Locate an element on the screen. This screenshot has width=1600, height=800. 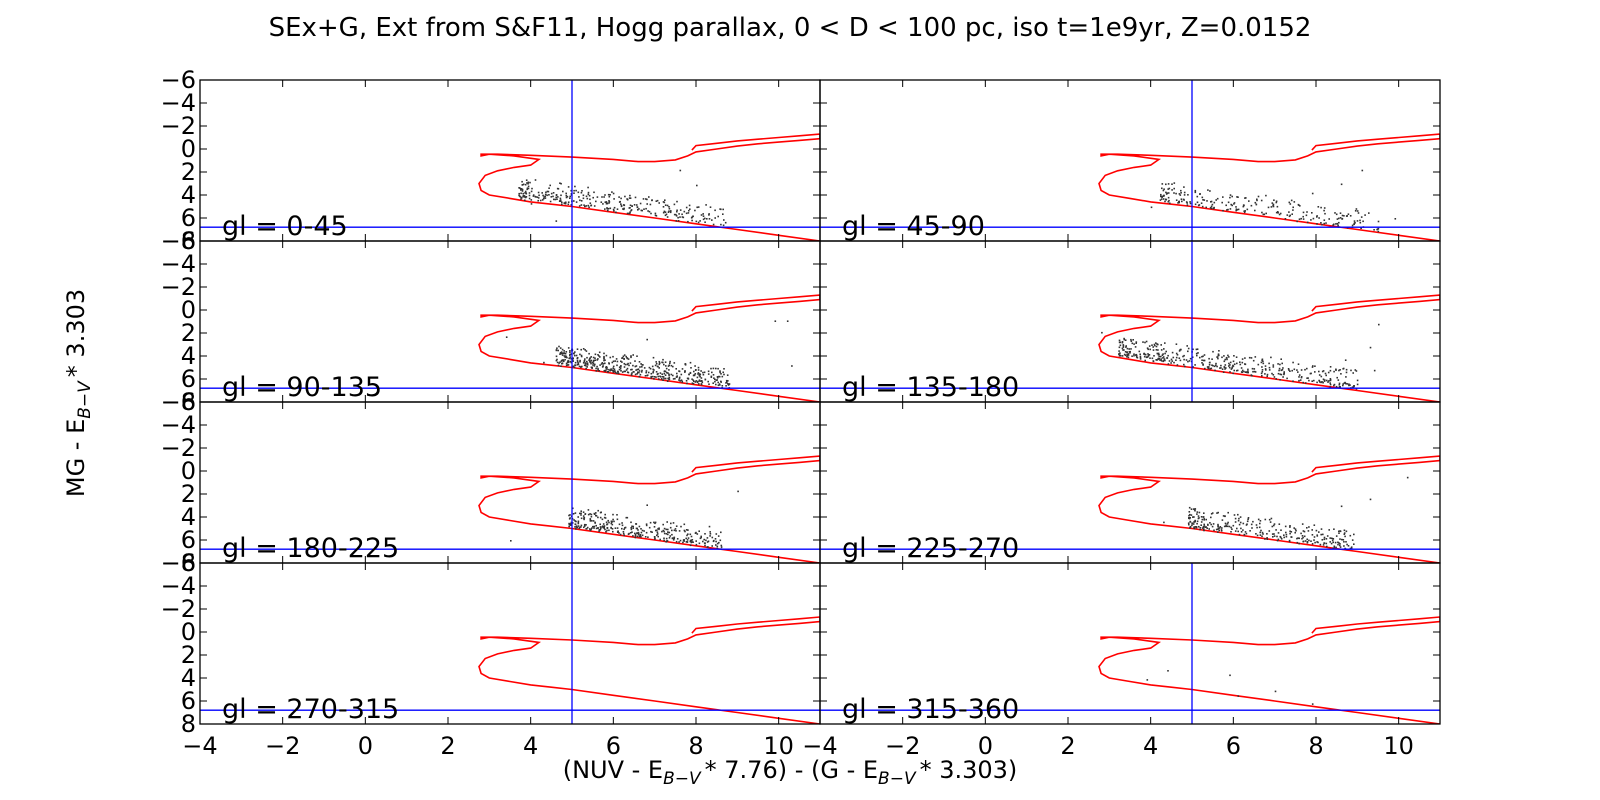
plot-area is located at coordinates (1130, 321).